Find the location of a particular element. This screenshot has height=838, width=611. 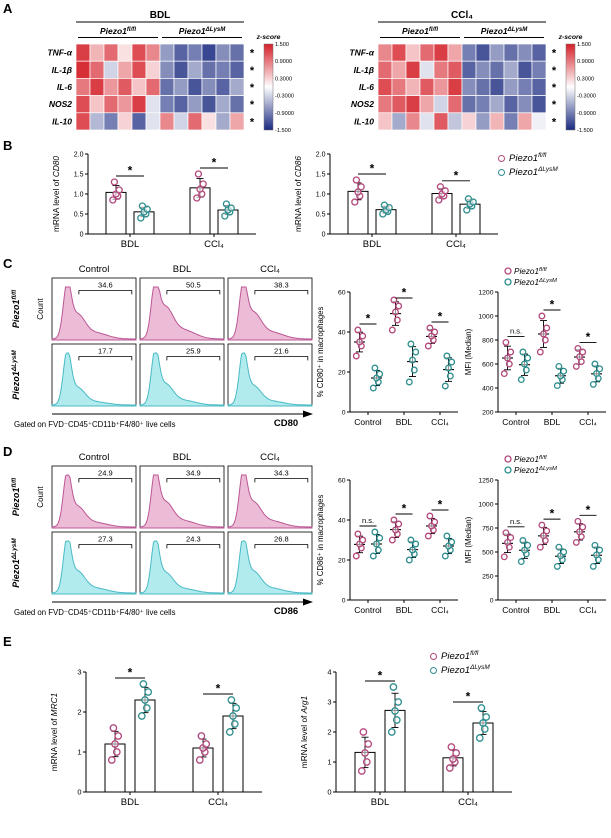

y-tick-label: 1.0 is located at coordinates (79, 194).